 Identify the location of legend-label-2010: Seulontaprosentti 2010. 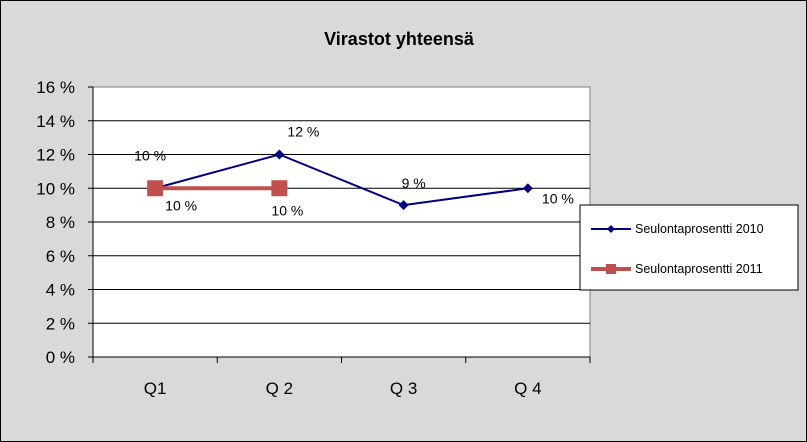
(699, 229).